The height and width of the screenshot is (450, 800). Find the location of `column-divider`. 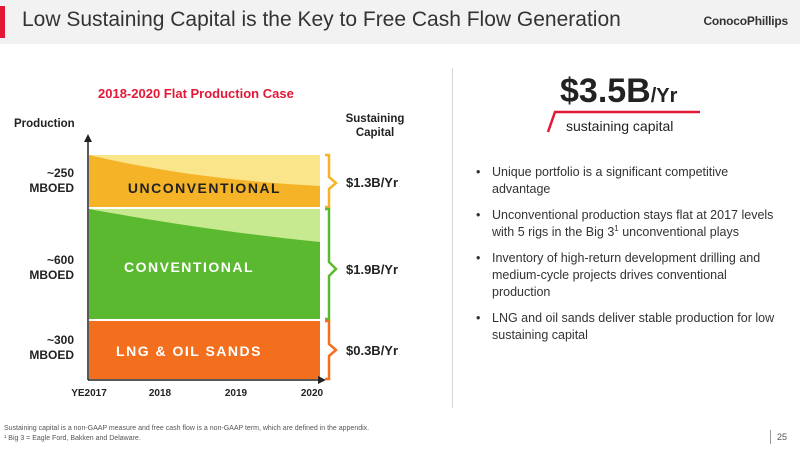

column-divider is located at coordinates (452, 238).